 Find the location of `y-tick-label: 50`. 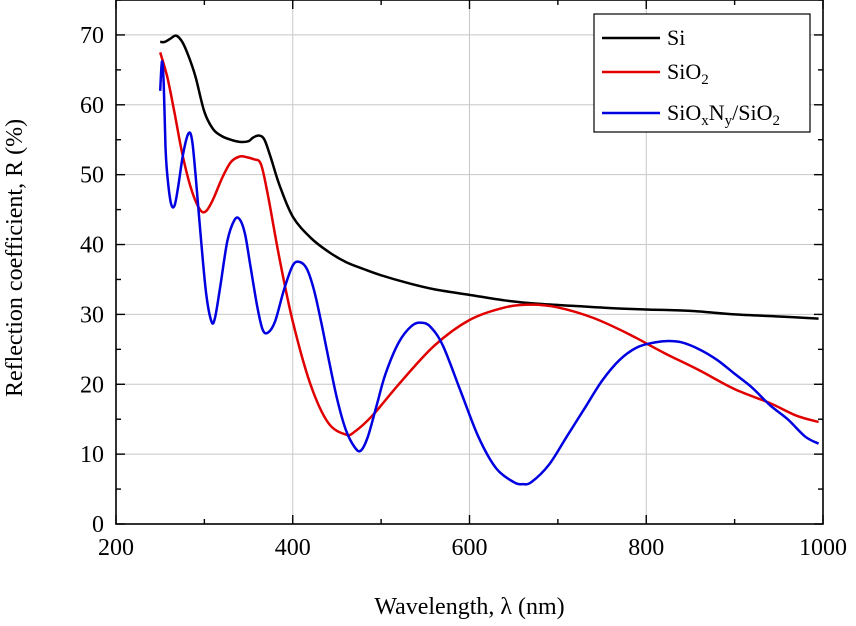

y-tick-label: 50 is located at coordinates (92, 176).